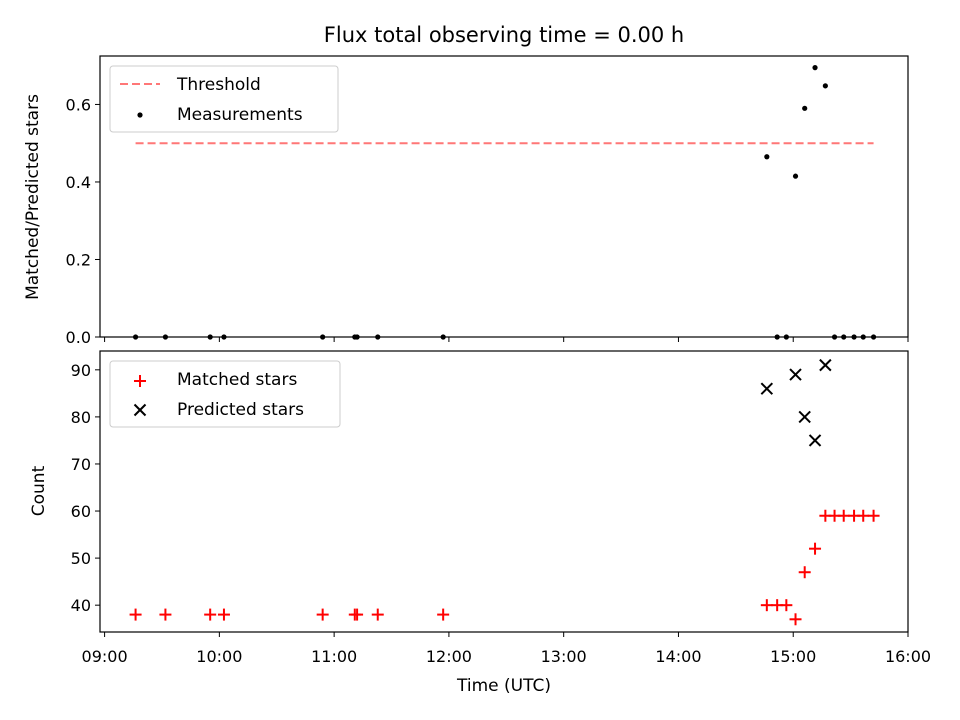  I want to click on bottom-legend: Matched stars Predicted stars, so click(225, 394).